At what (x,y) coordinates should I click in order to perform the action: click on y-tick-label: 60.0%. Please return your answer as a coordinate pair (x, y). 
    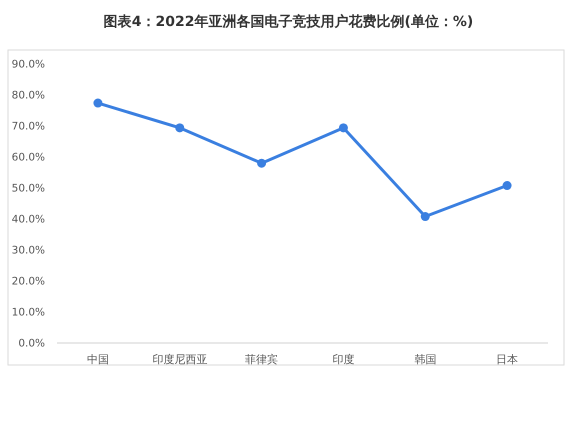
    Looking at the image, I should click on (29, 158).